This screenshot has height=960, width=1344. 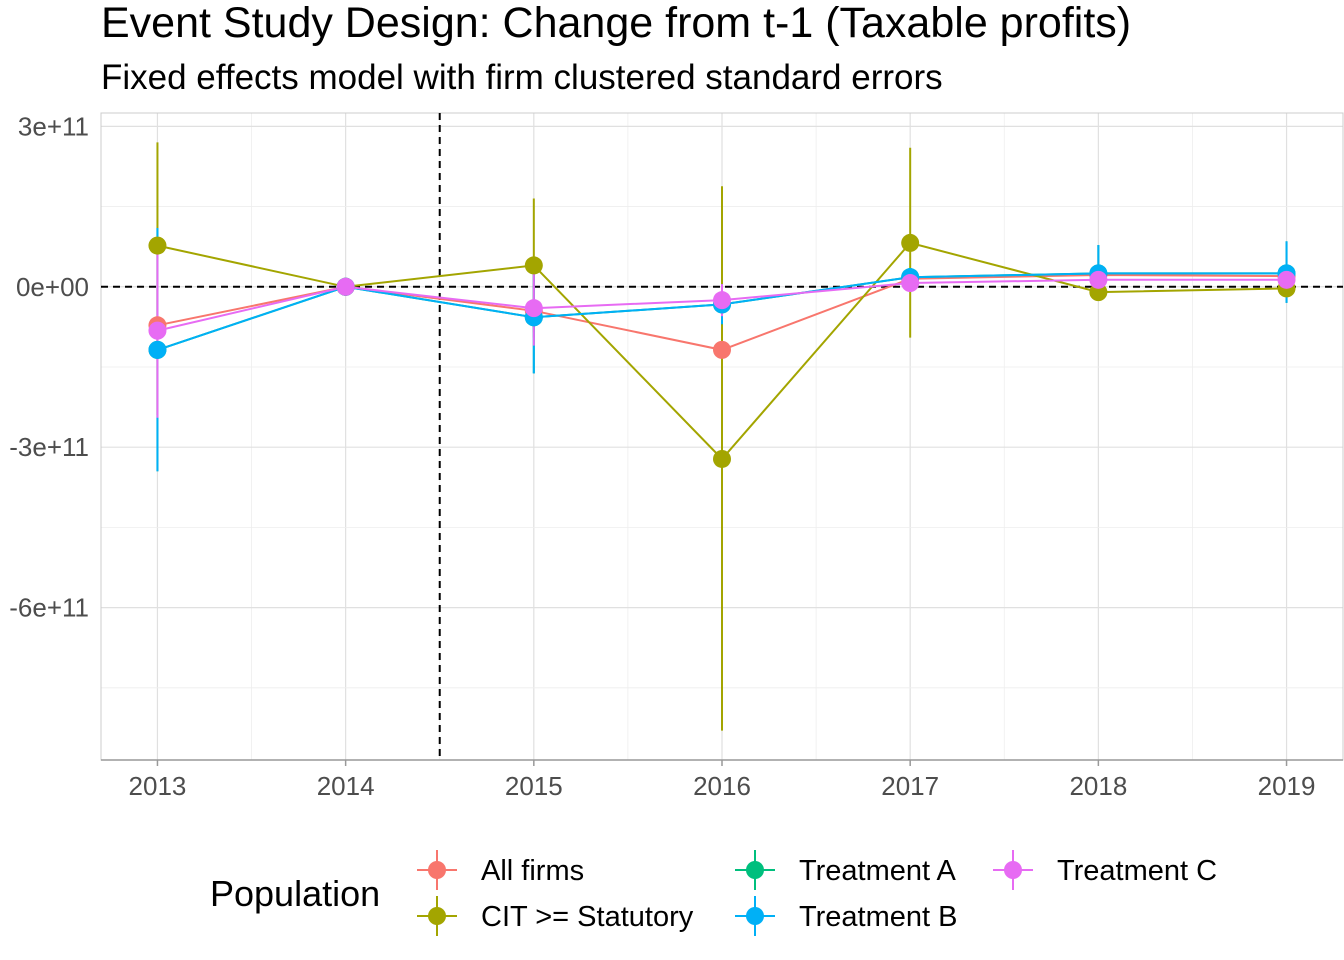 I want to click on data-point-treatment-b, so click(x=157, y=349).